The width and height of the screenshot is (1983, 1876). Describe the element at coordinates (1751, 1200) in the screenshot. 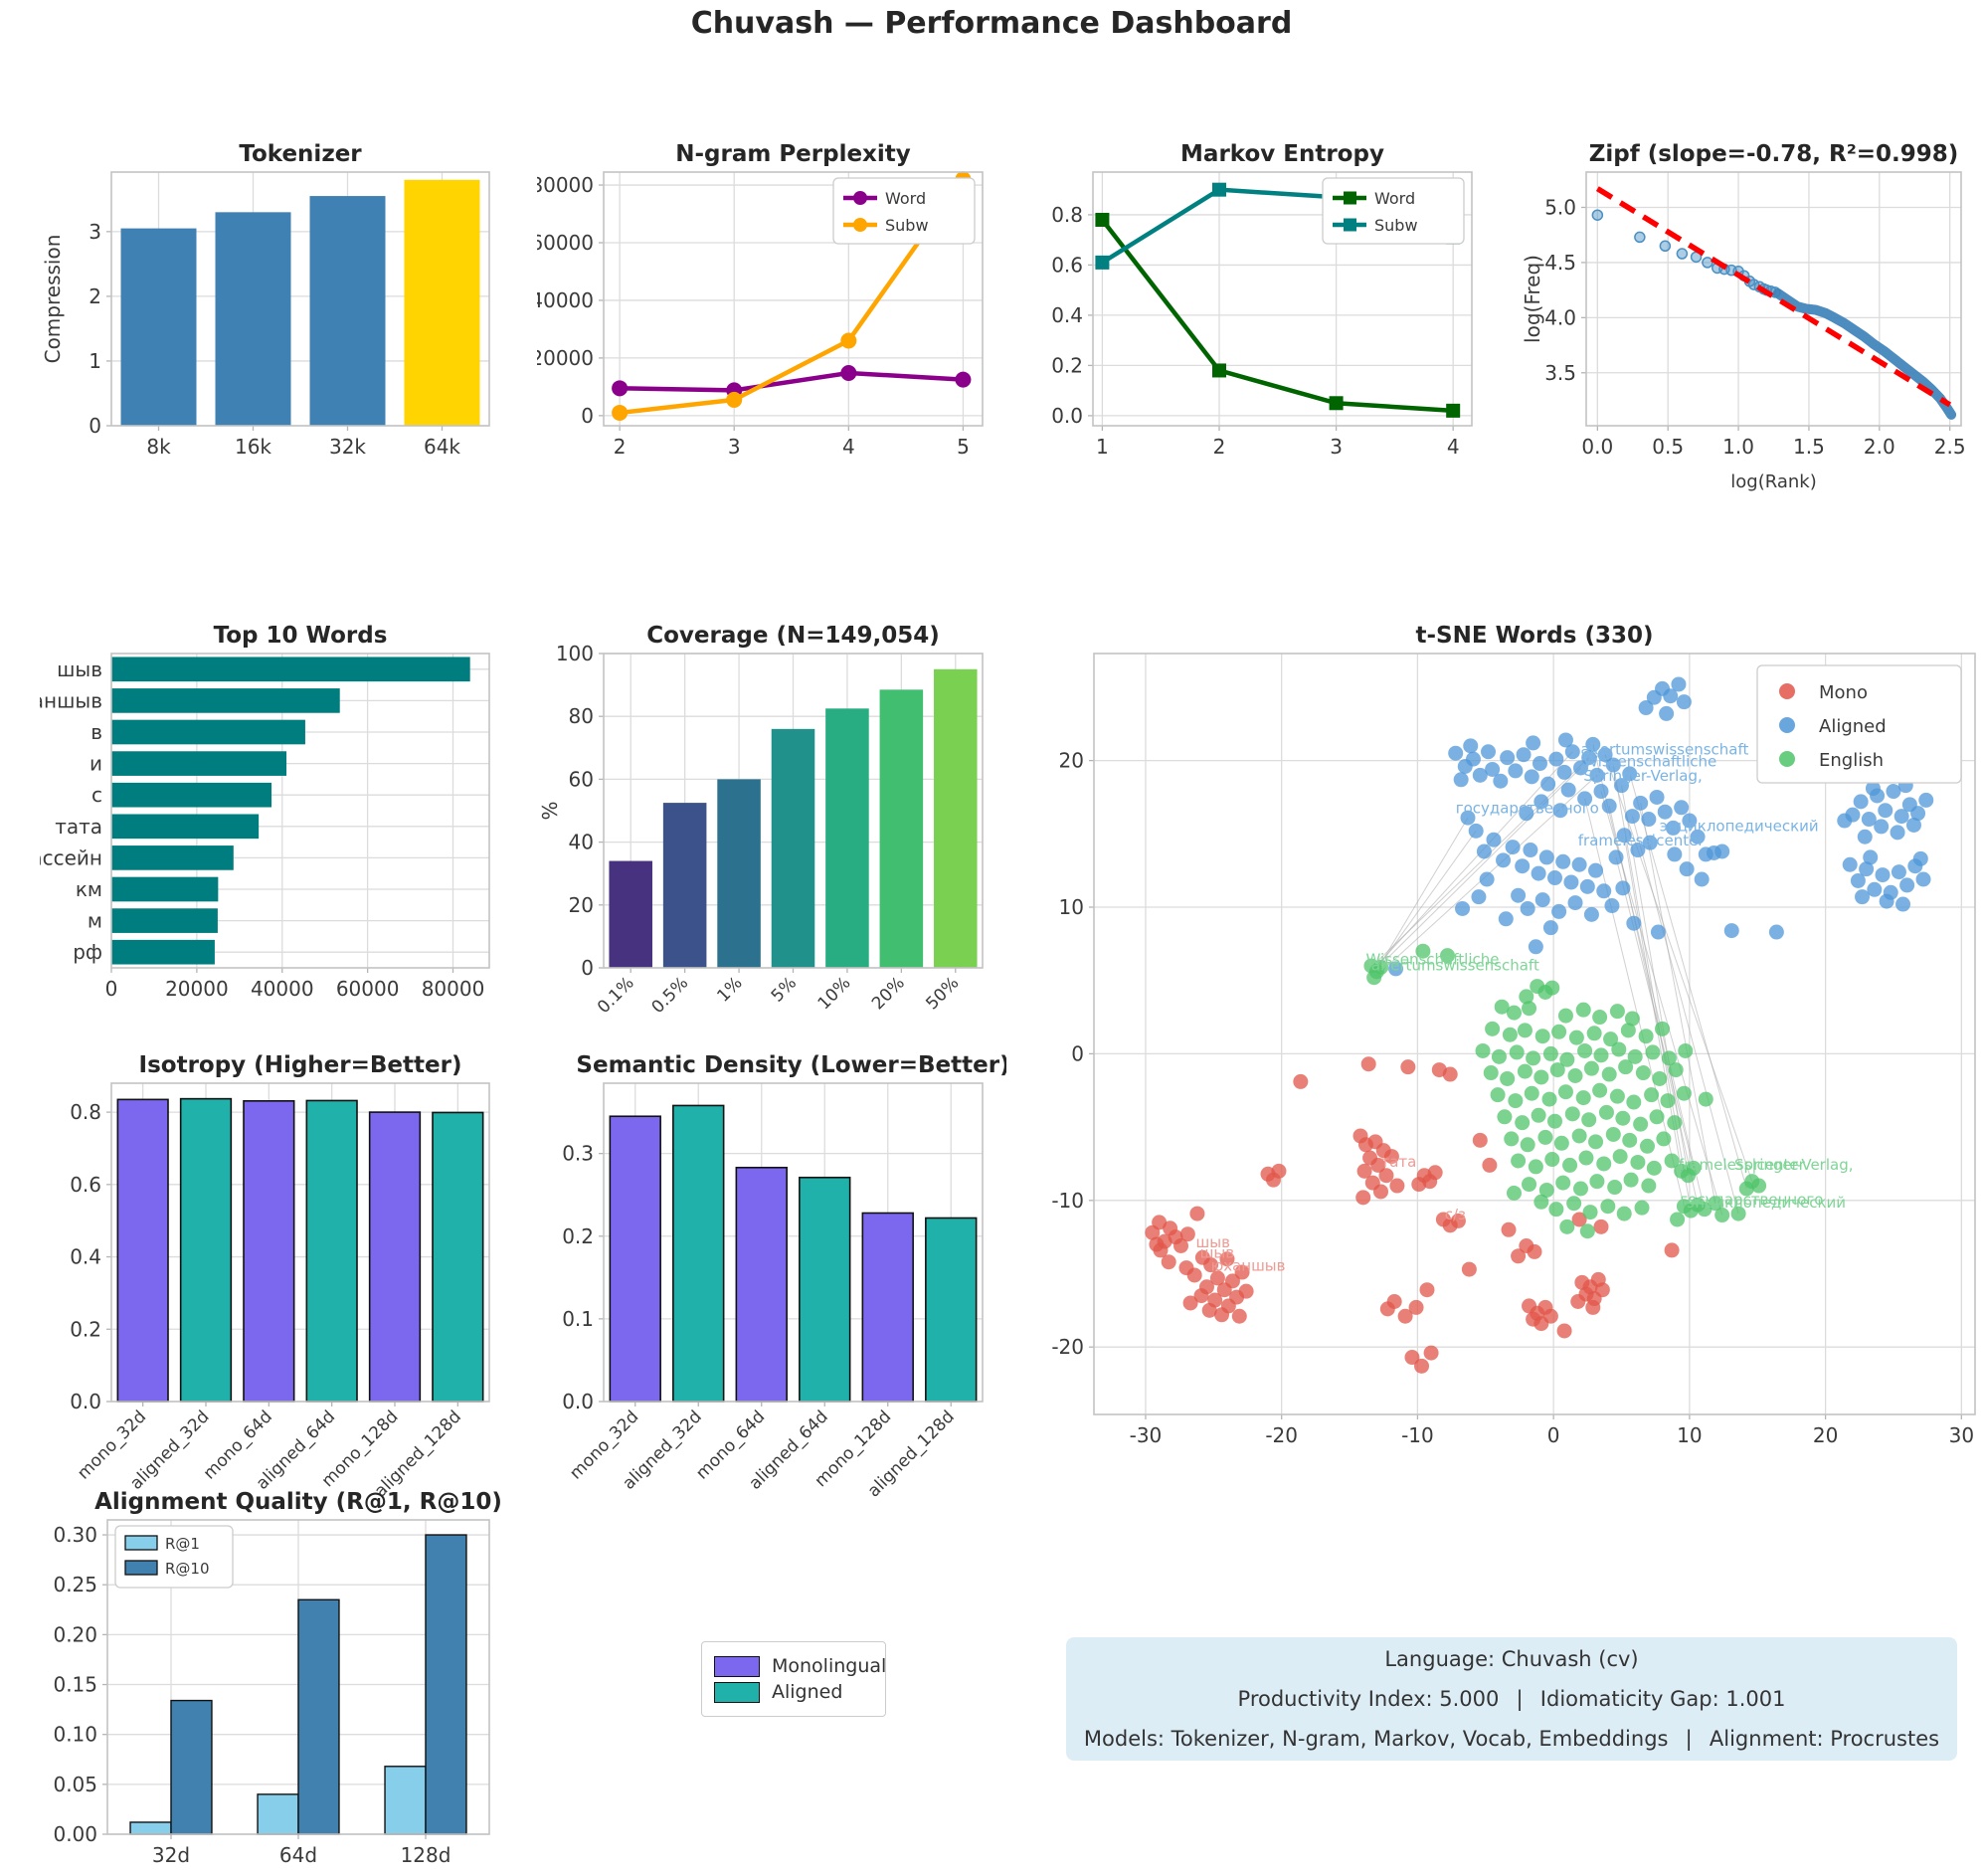

I see `tsne-word-label: государственного` at that location.